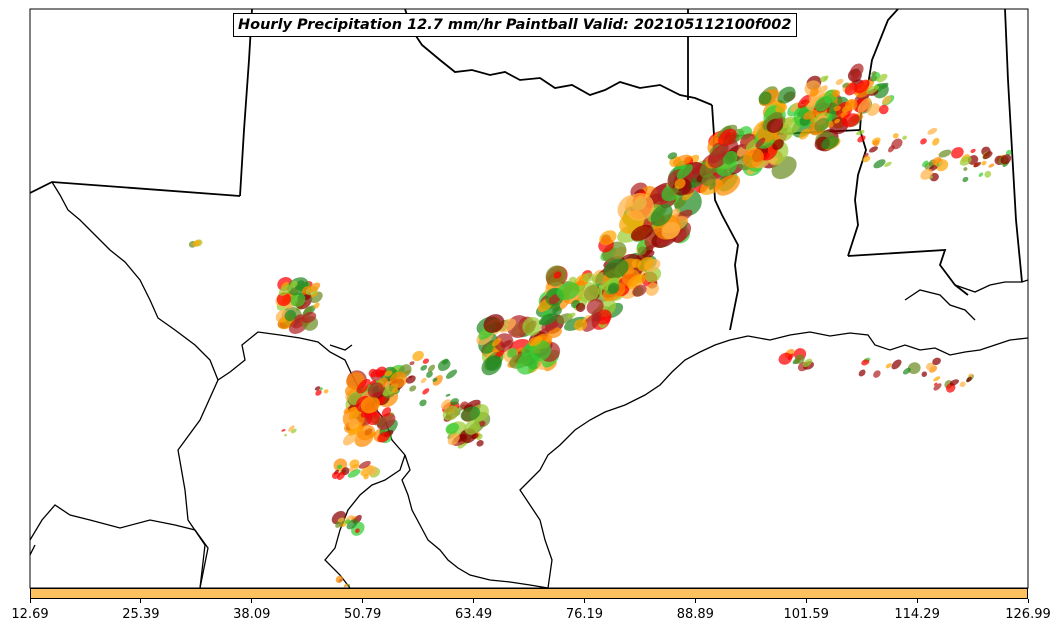 This screenshot has height=633, width=1062. I want to click on ms-coastline, so click(991, 286).